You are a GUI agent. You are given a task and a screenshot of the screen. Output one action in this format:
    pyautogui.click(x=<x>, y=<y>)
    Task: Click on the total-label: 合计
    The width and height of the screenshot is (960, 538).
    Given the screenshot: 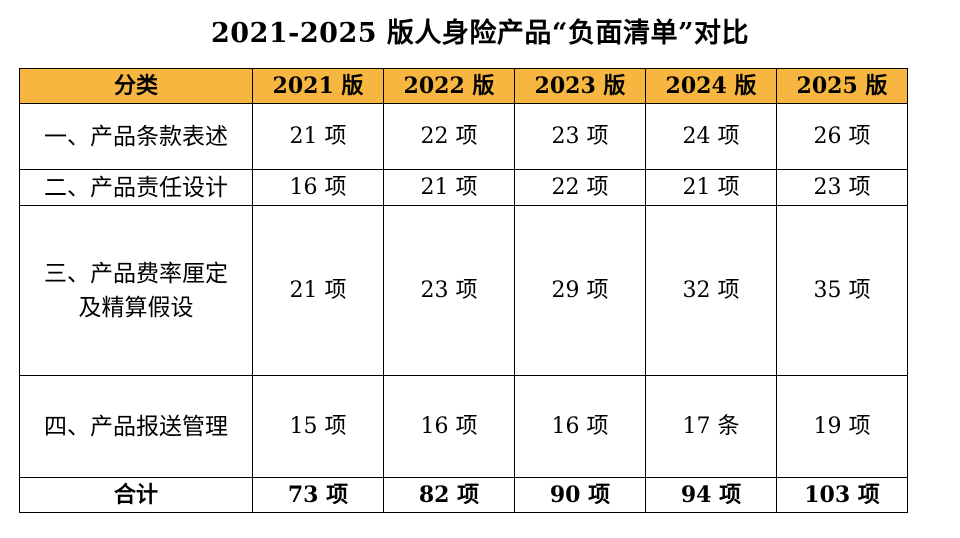 What is the action you would take?
    pyautogui.click(x=136, y=495)
    